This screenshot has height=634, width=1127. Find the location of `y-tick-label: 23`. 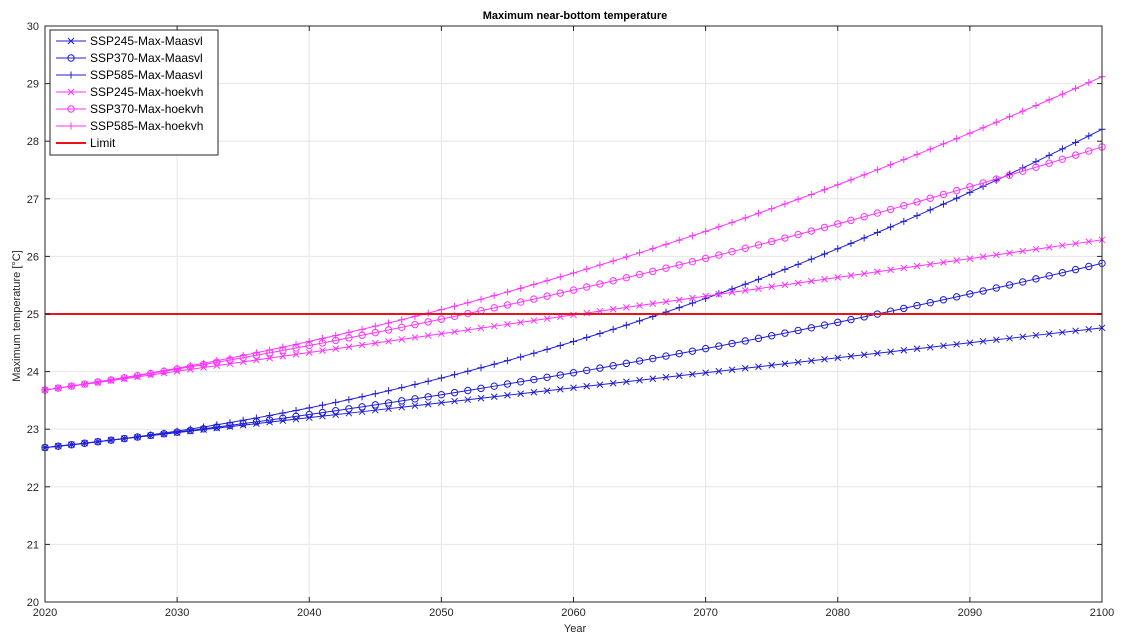

y-tick-label: 23 is located at coordinates (33, 430).